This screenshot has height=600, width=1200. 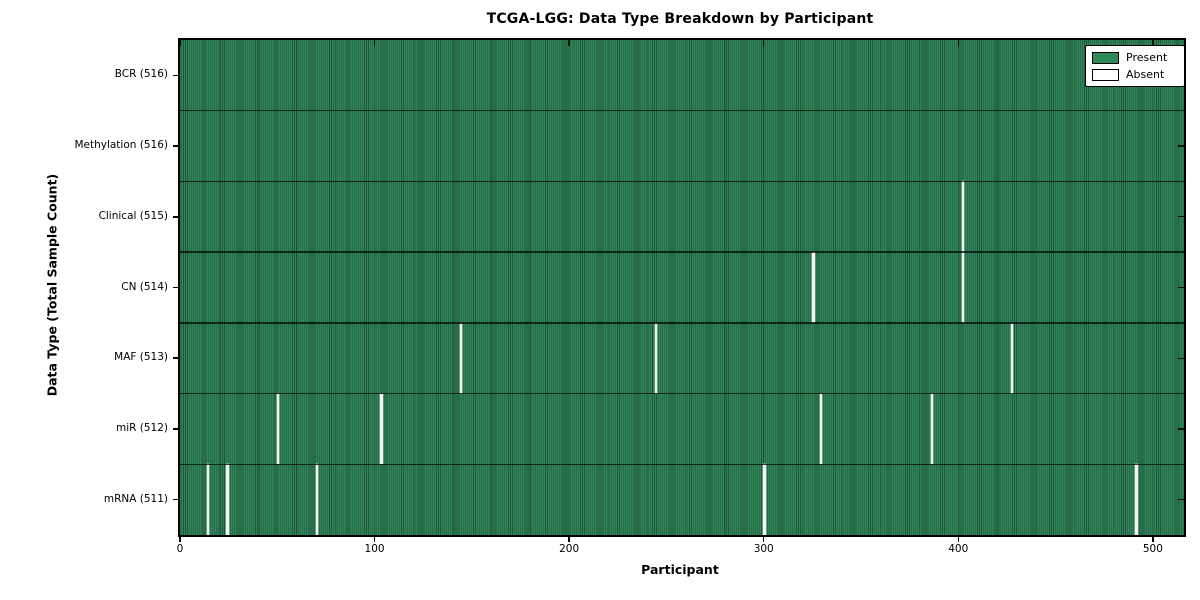 I want to click on x-tick-label: 100, so click(x=374, y=549).